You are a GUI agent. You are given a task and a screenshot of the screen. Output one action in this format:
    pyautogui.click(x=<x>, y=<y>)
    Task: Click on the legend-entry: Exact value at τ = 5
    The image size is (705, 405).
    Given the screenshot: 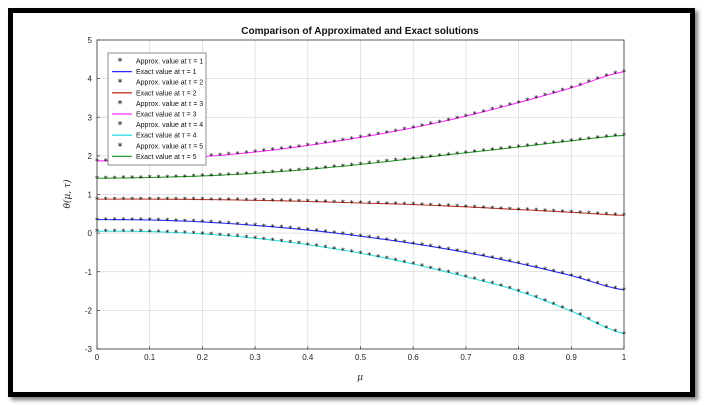 What is the action you would take?
    pyautogui.click(x=166, y=157)
    